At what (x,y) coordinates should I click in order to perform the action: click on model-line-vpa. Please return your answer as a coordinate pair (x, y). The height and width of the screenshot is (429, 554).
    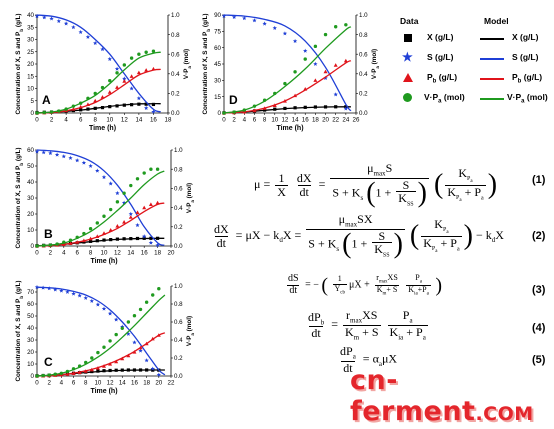
    Looking at the image, I should click on (100, 208).